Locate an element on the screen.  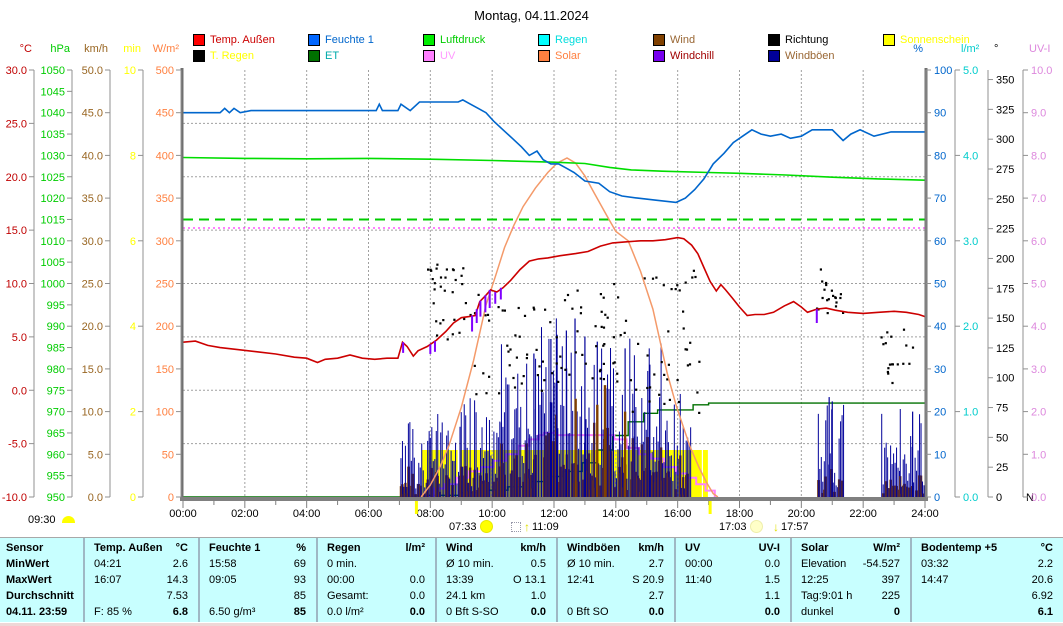
axis-tick-label: 8 is located at coordinates (133, 156).